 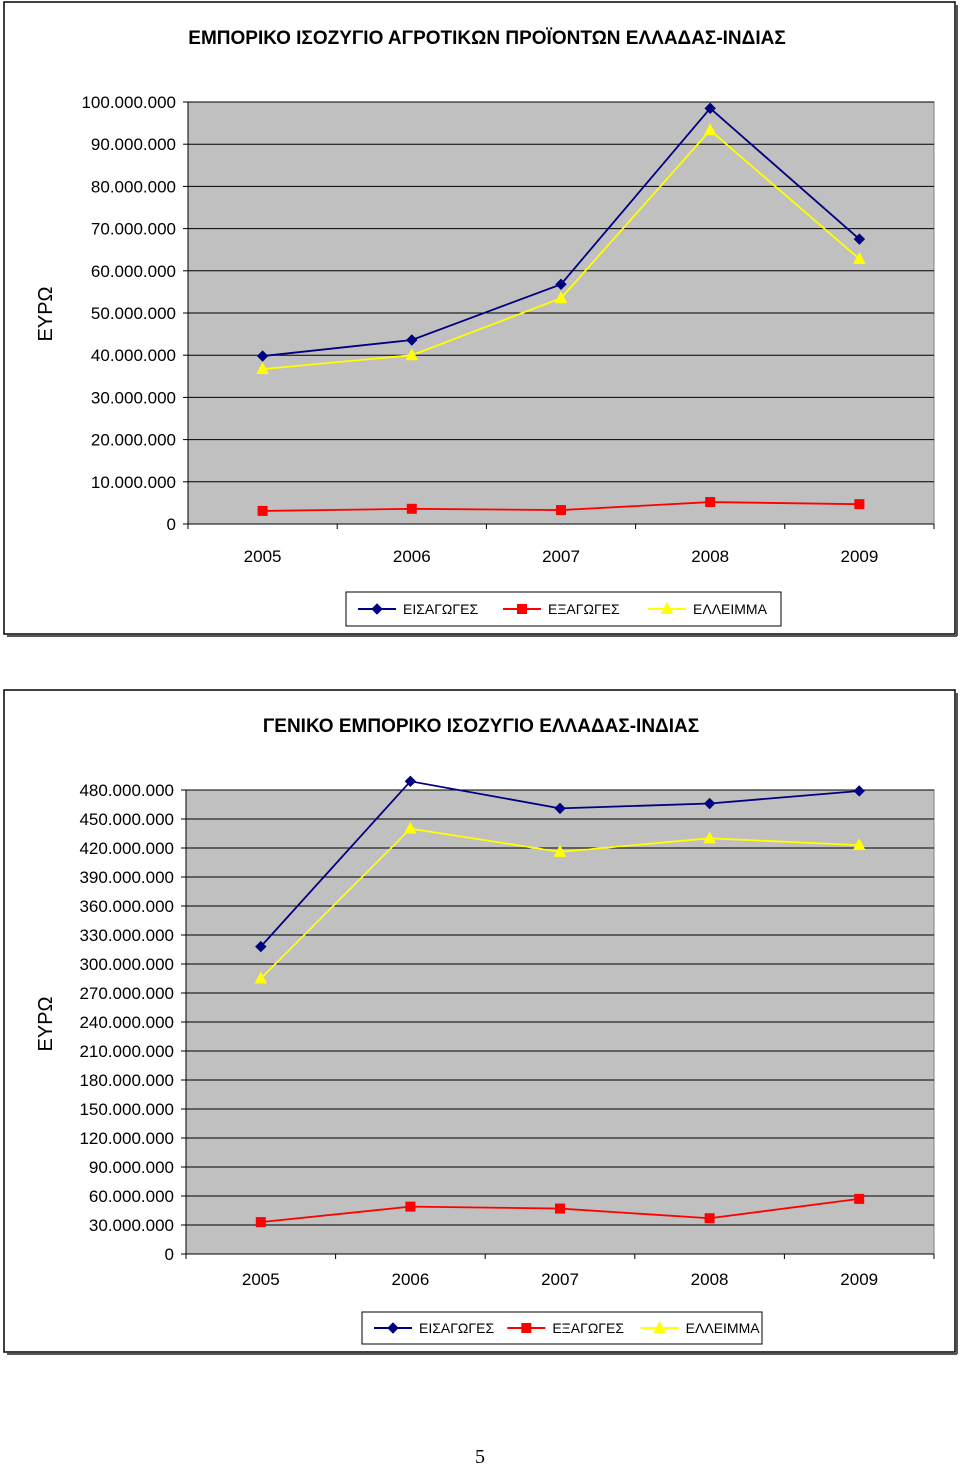 What do you see at coordinates (133, 440) in the screenshot?
I see `y-tick-label: 20.000.000` at bounding box center [133, 440].